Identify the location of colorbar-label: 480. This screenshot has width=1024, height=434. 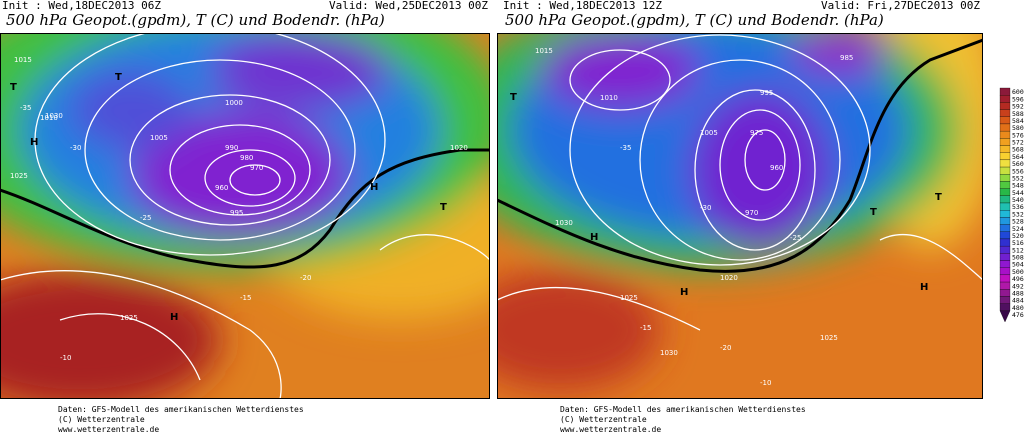
(1018, 308).